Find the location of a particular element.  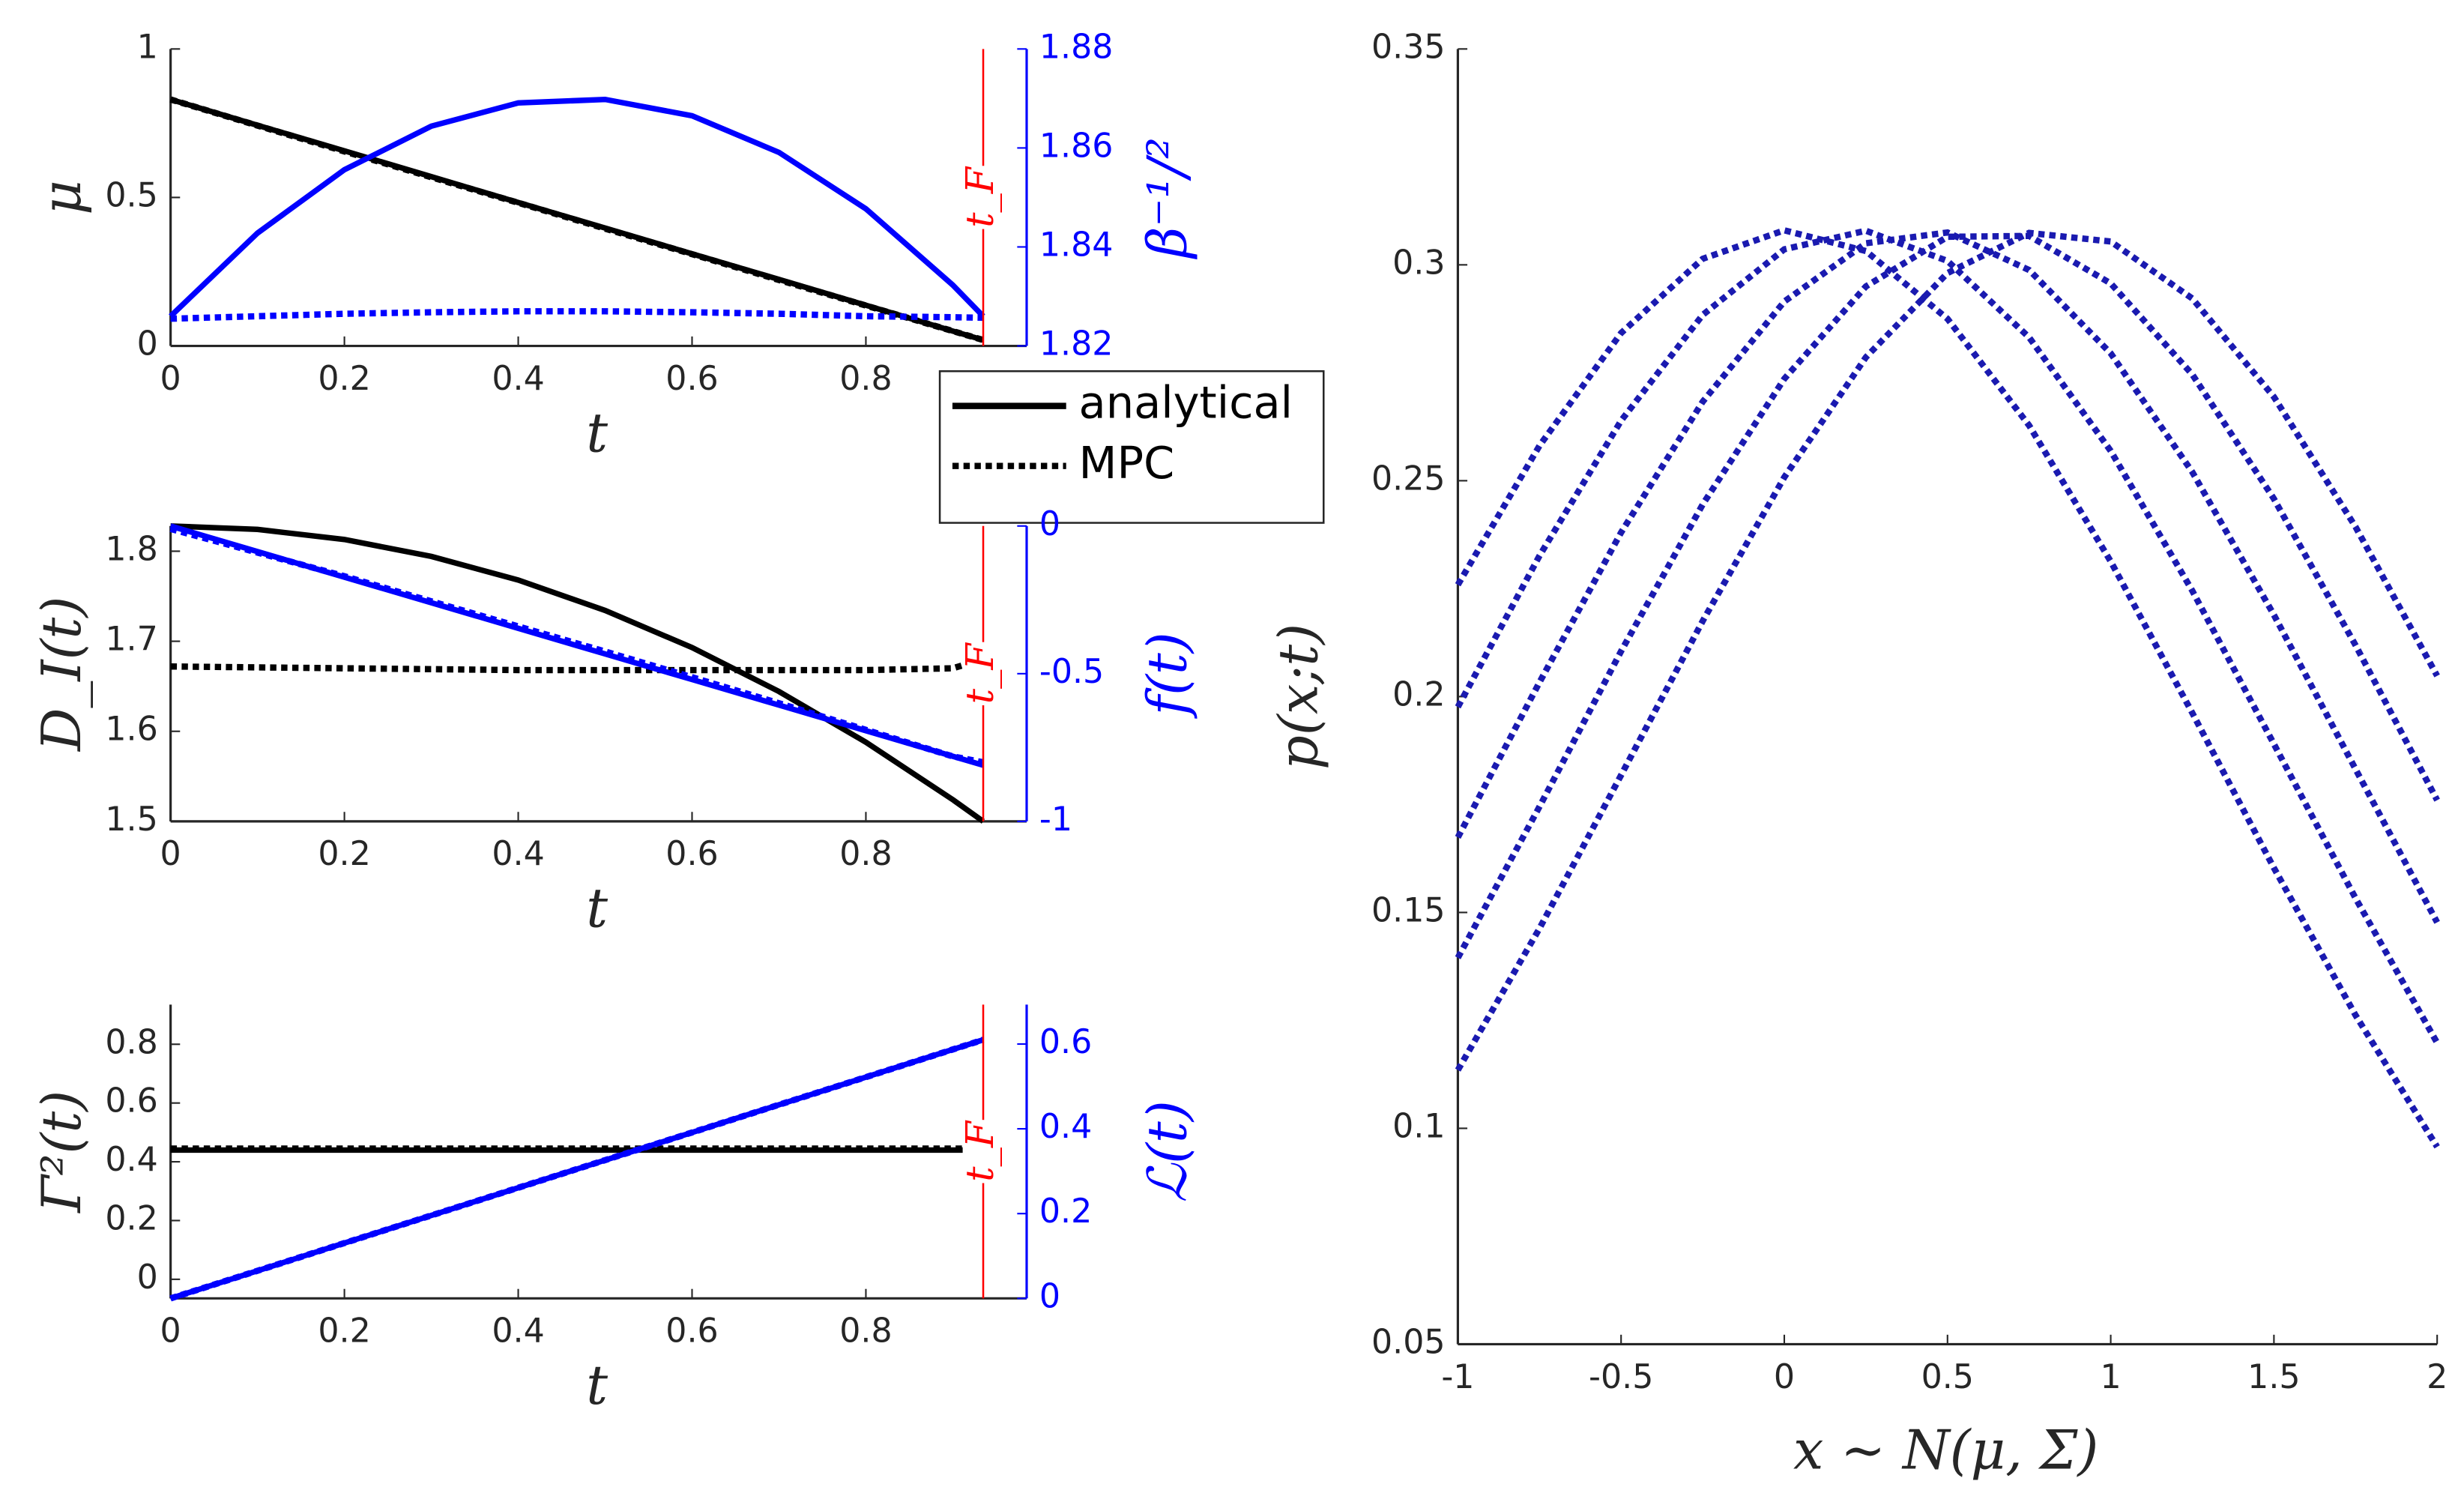

legend-box is located at coordinates (1131, 447).